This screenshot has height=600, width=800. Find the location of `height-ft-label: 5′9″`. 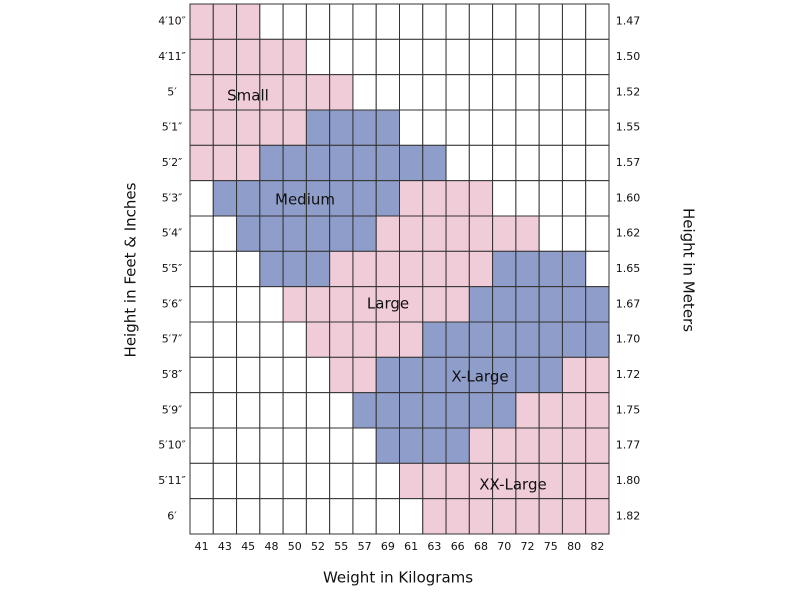

height-ft-label: 5′9″ is located at coordinates (172, 409).